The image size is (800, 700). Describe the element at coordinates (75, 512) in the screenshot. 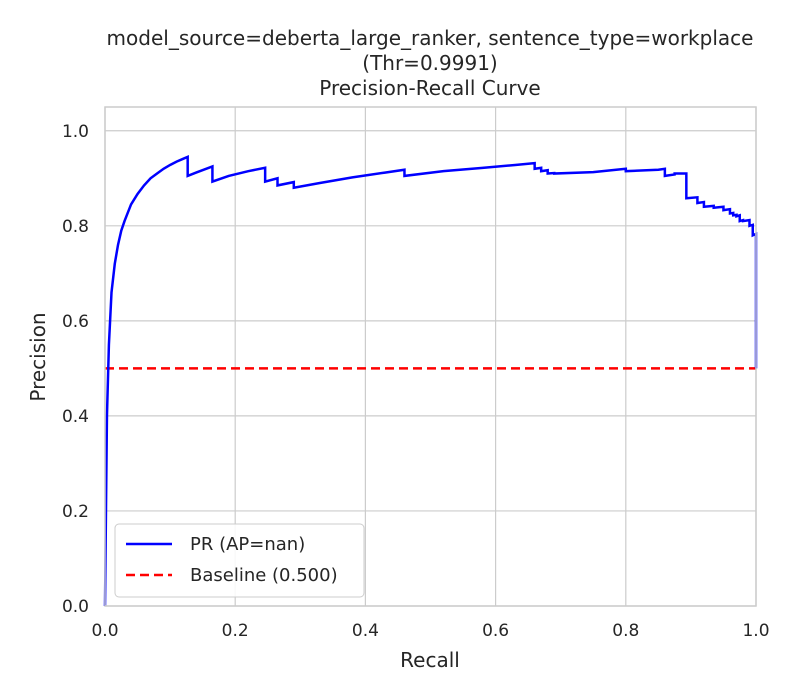

I see `y-tick-label: 0.2` at that location.